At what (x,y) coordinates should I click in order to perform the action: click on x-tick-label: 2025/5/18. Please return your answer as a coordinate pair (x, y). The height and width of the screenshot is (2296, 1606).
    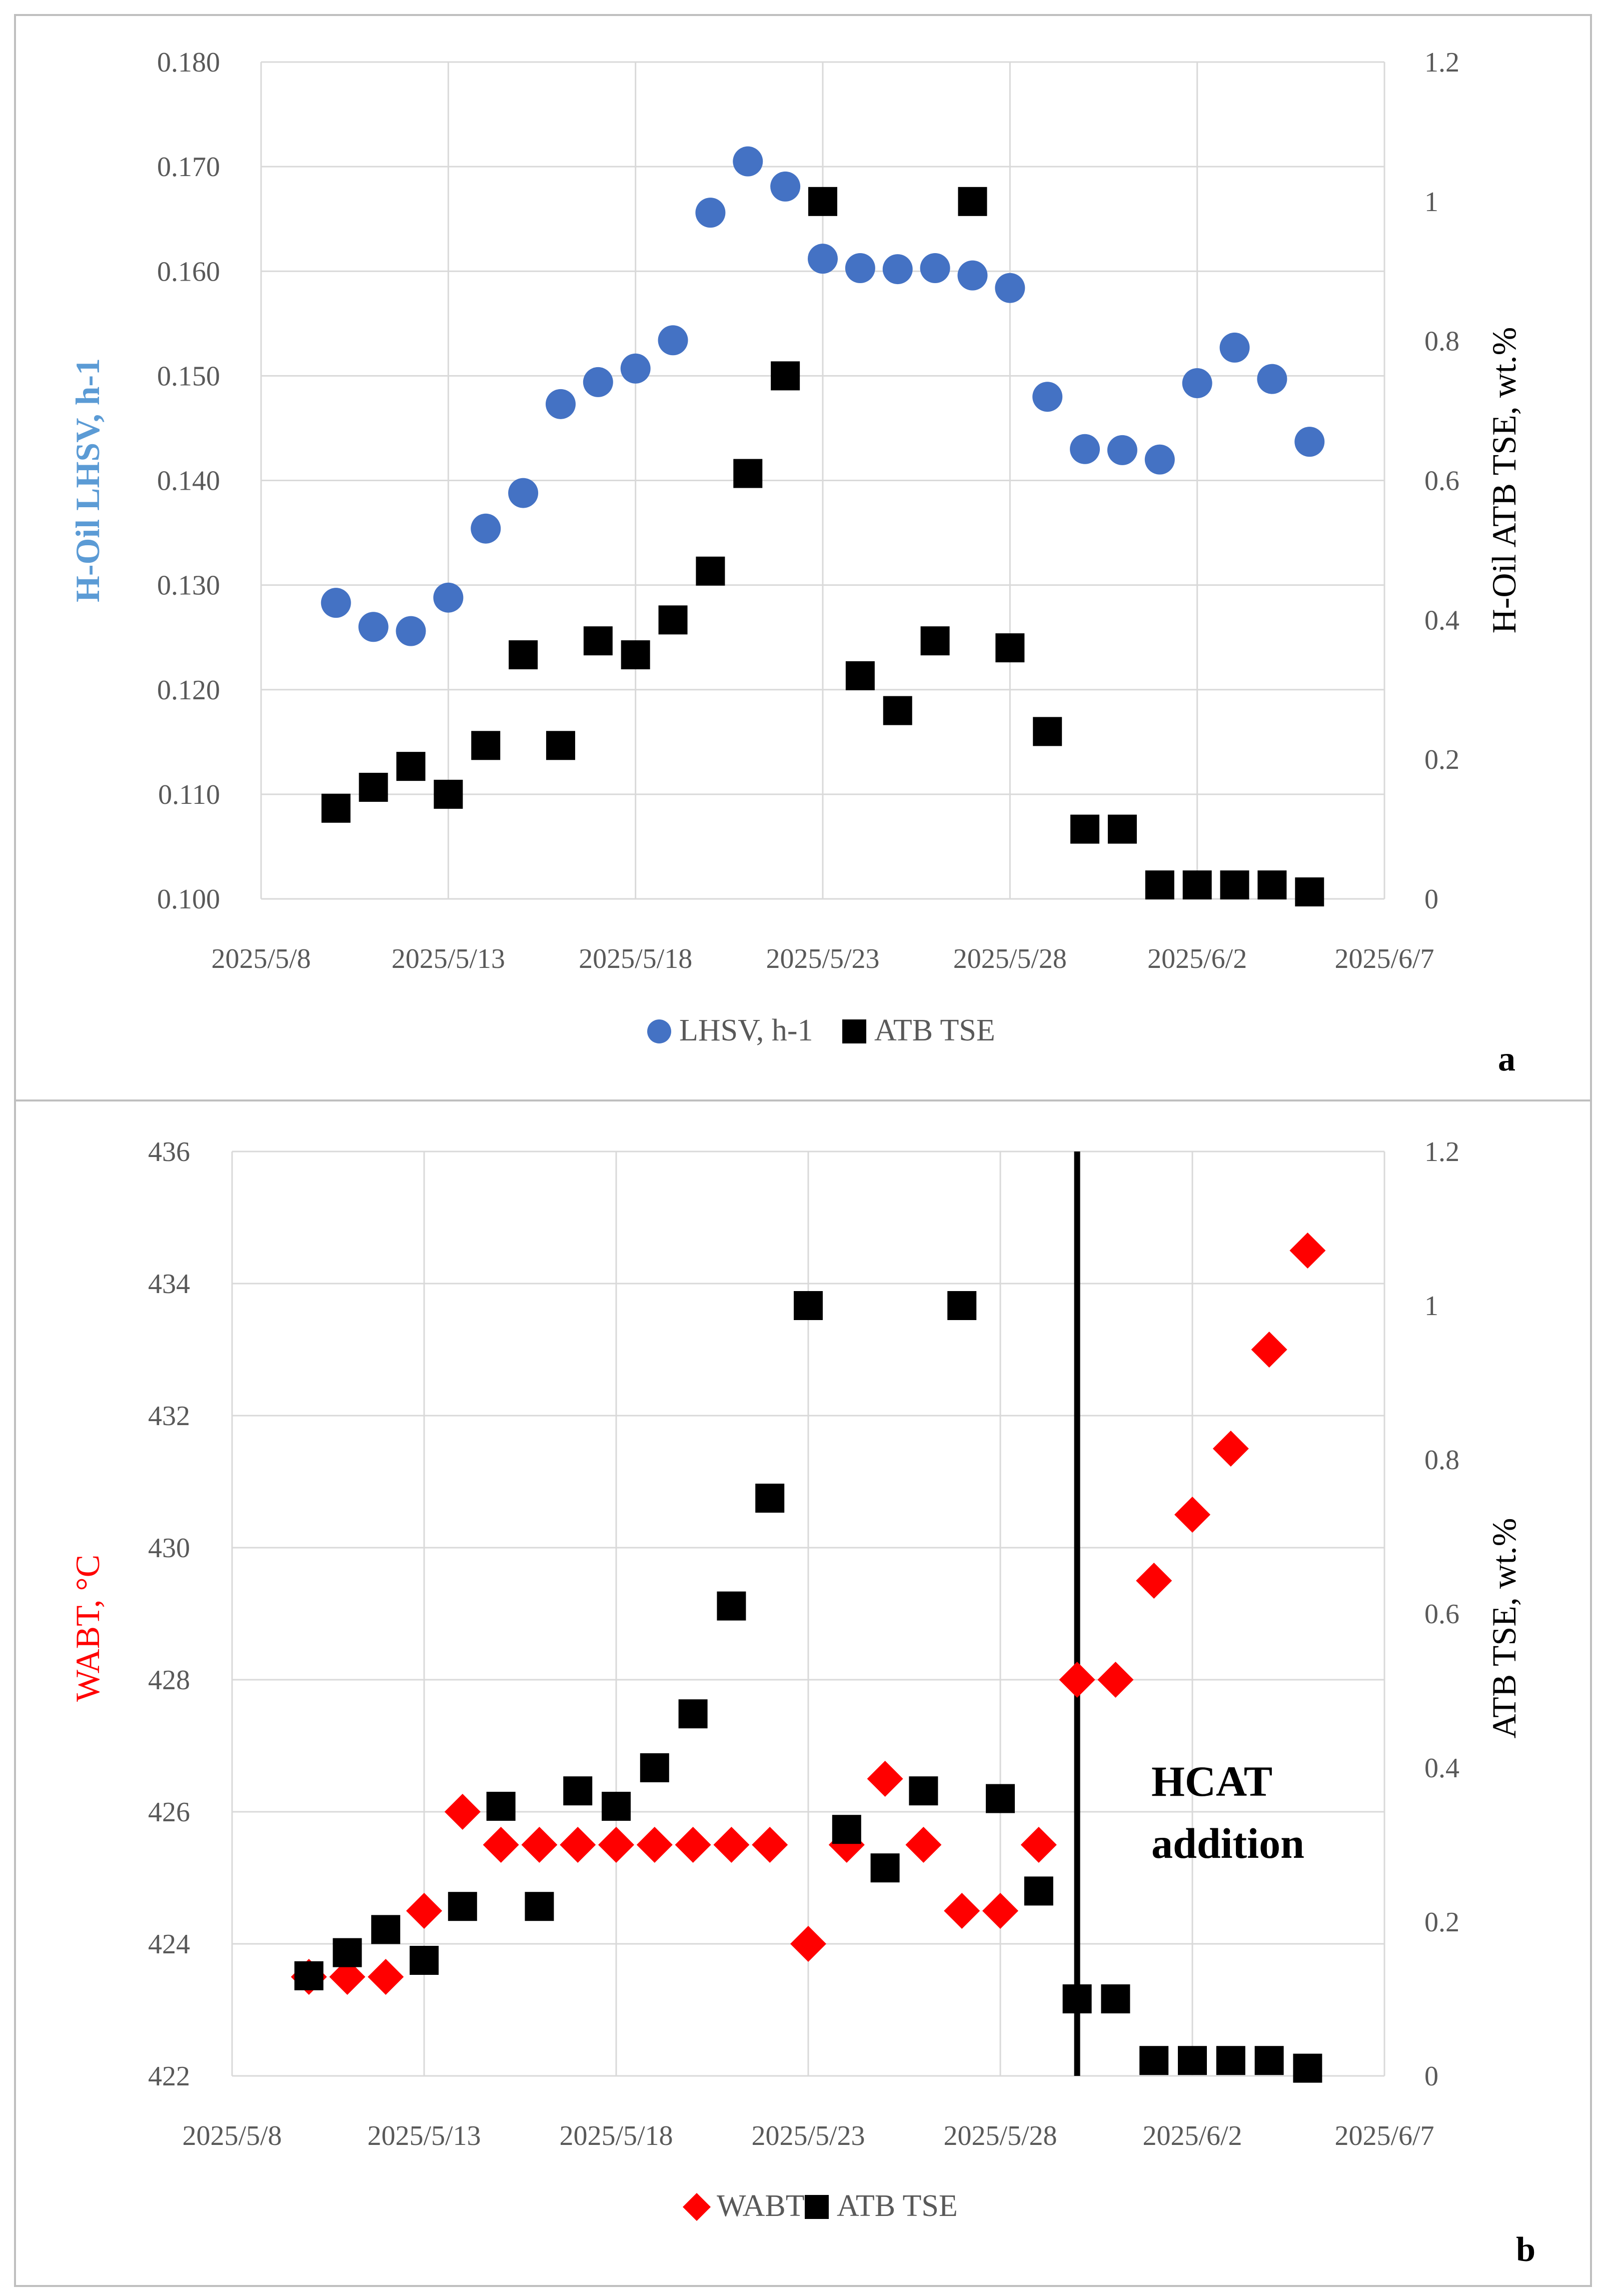
    Looking at the image, I should click on (616, 2136).